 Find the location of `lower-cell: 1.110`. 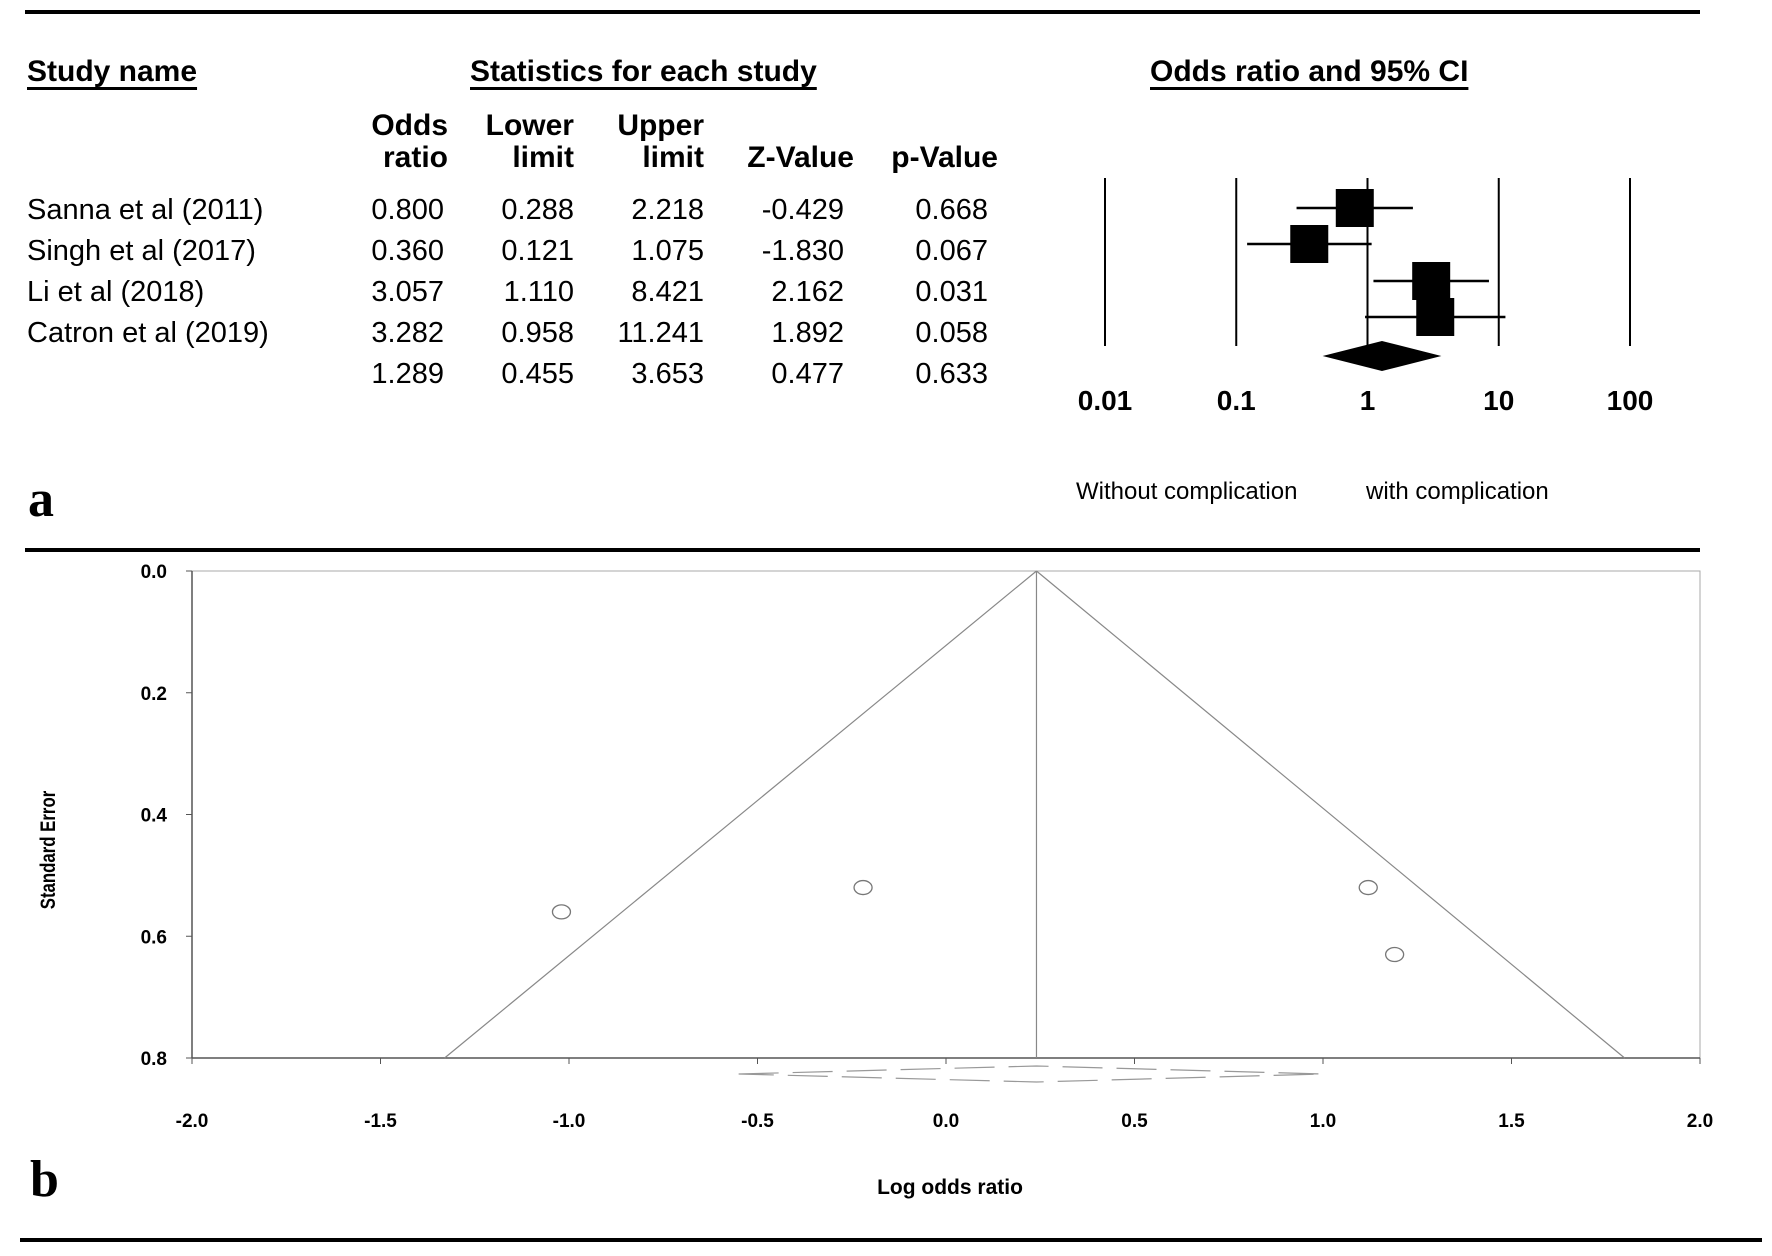

lower-cell: 1.110 is located at coordinates (538, 292).